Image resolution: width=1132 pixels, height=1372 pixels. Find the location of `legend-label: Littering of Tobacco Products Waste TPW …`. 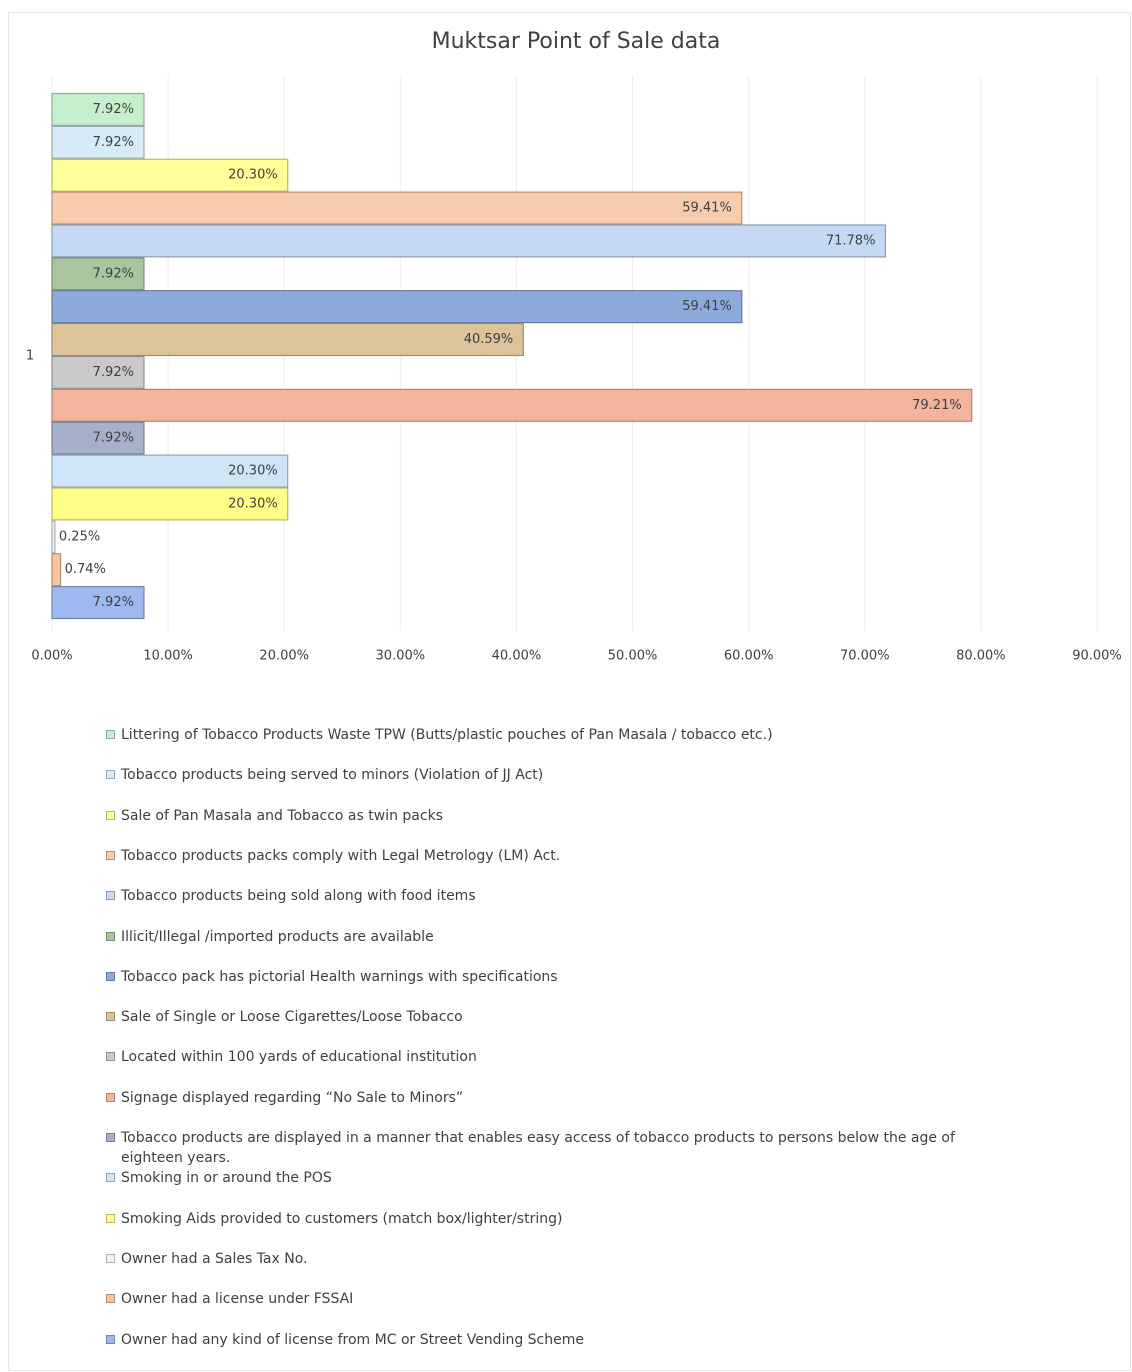

legend-label: Littering of Tobacco Products Waste TPW … is located at coordinates (447, 735).